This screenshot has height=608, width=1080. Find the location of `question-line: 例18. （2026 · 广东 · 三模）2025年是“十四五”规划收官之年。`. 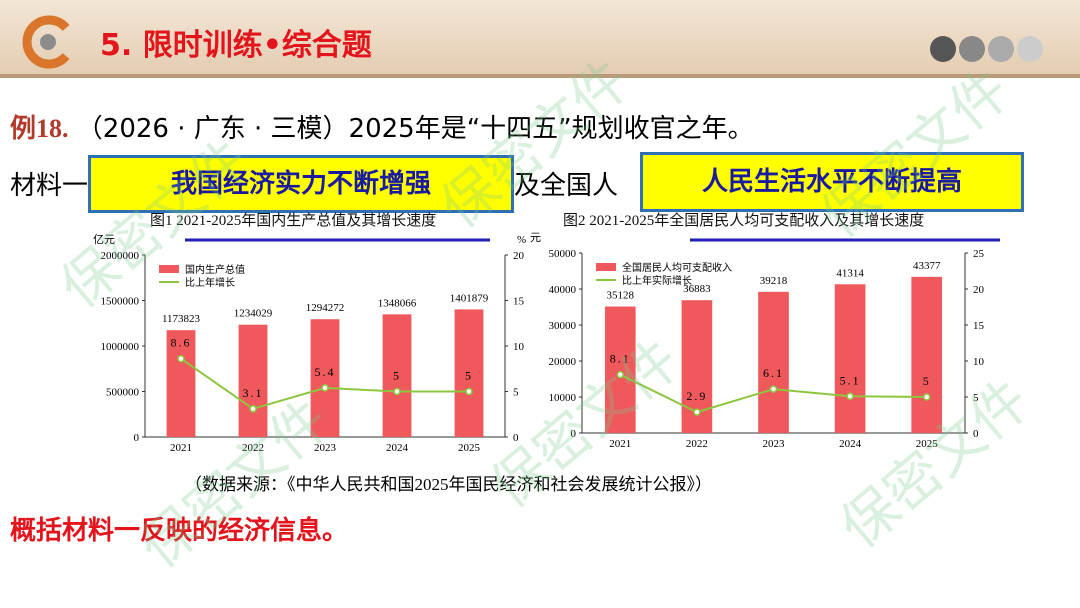

question-line: 例18. （2026 · 广东 · 三模）2025年是“十四五”规划收官之年。 is located at coordinates (382, 126).